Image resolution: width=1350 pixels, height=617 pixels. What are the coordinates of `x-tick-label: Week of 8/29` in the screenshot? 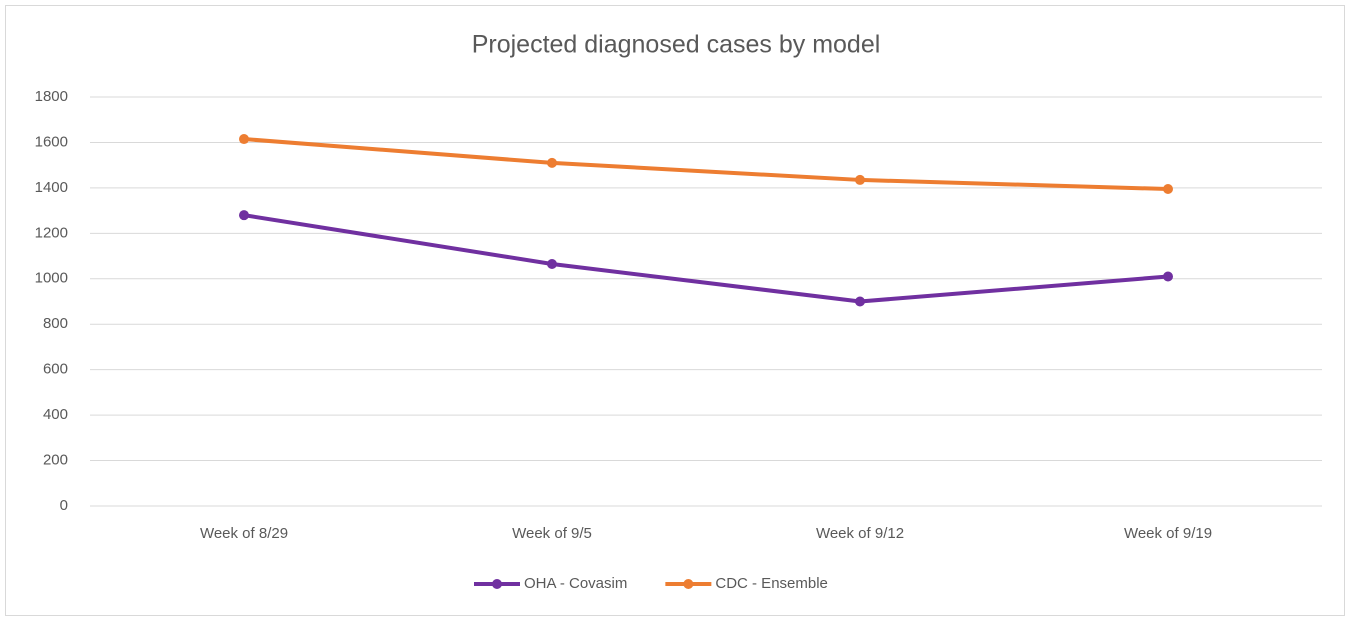 It's located at (244, 533).